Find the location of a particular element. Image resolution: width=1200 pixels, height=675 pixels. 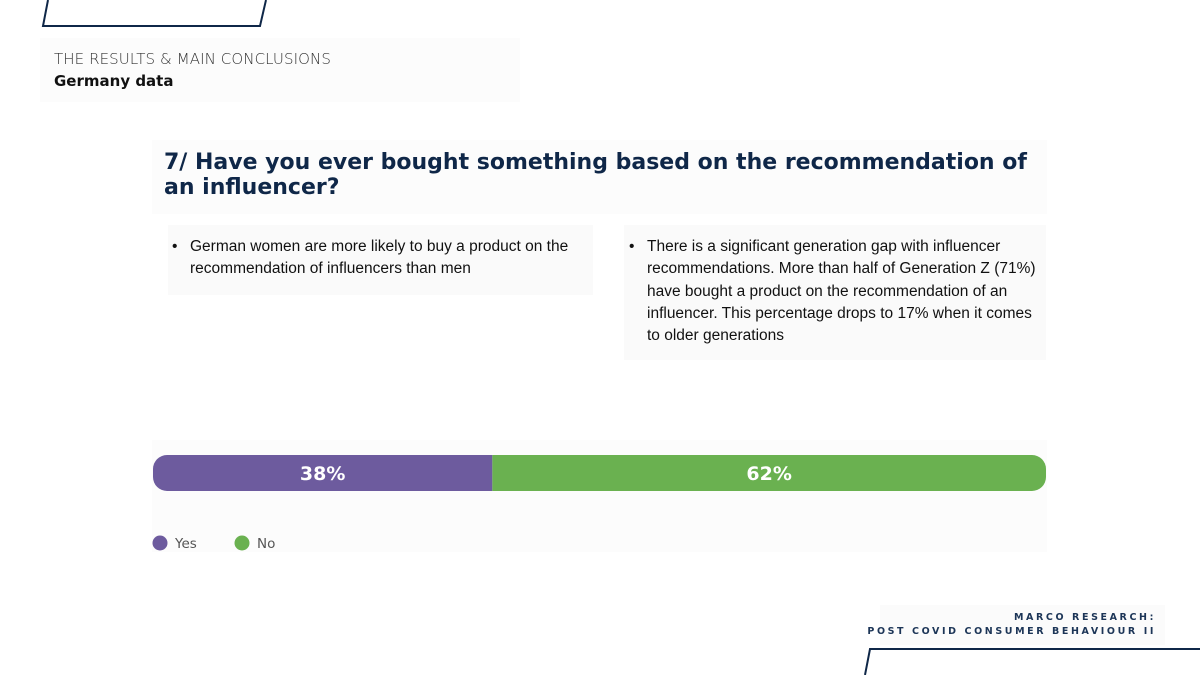

top-frame-line is located at coordinates (154, 13).